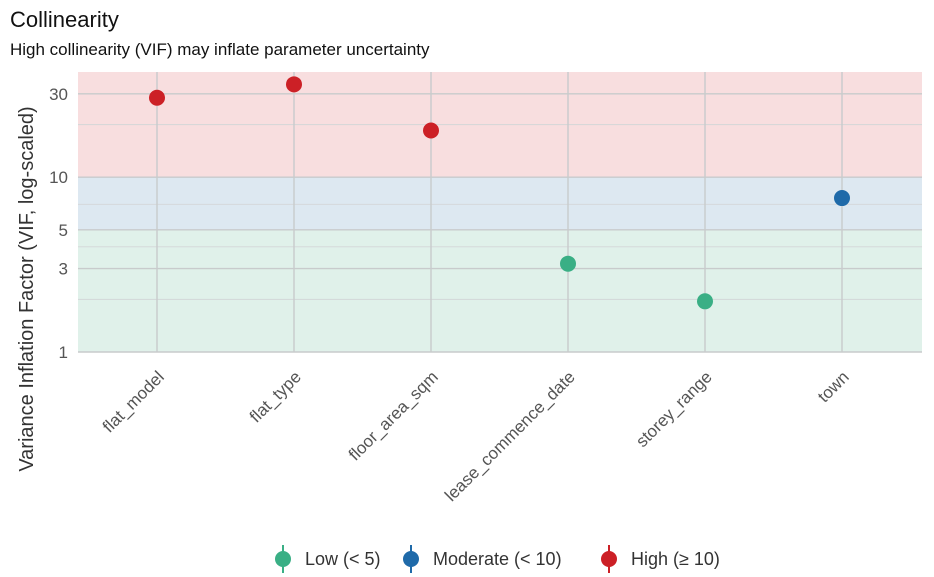 The image size is (934, 577). Describe the element at coordinates (63, 230) in the screenshot. I see `y-tick-label-2: 5` at that location.